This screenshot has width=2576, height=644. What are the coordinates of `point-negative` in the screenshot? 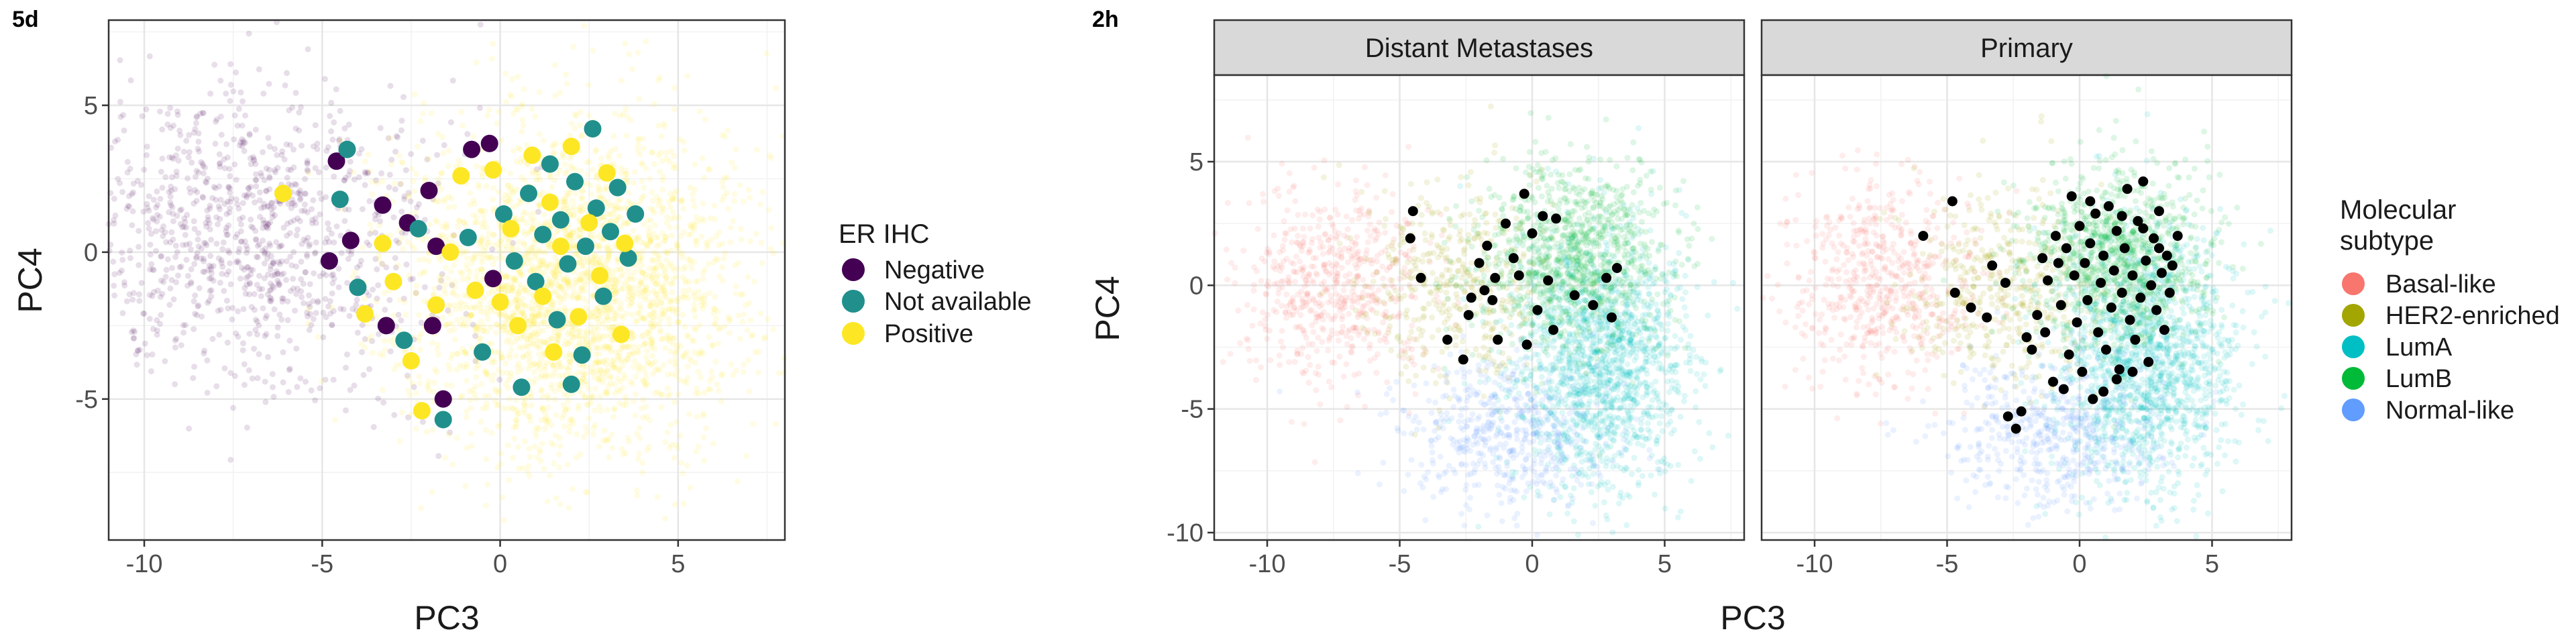 It's located at (350, 240).